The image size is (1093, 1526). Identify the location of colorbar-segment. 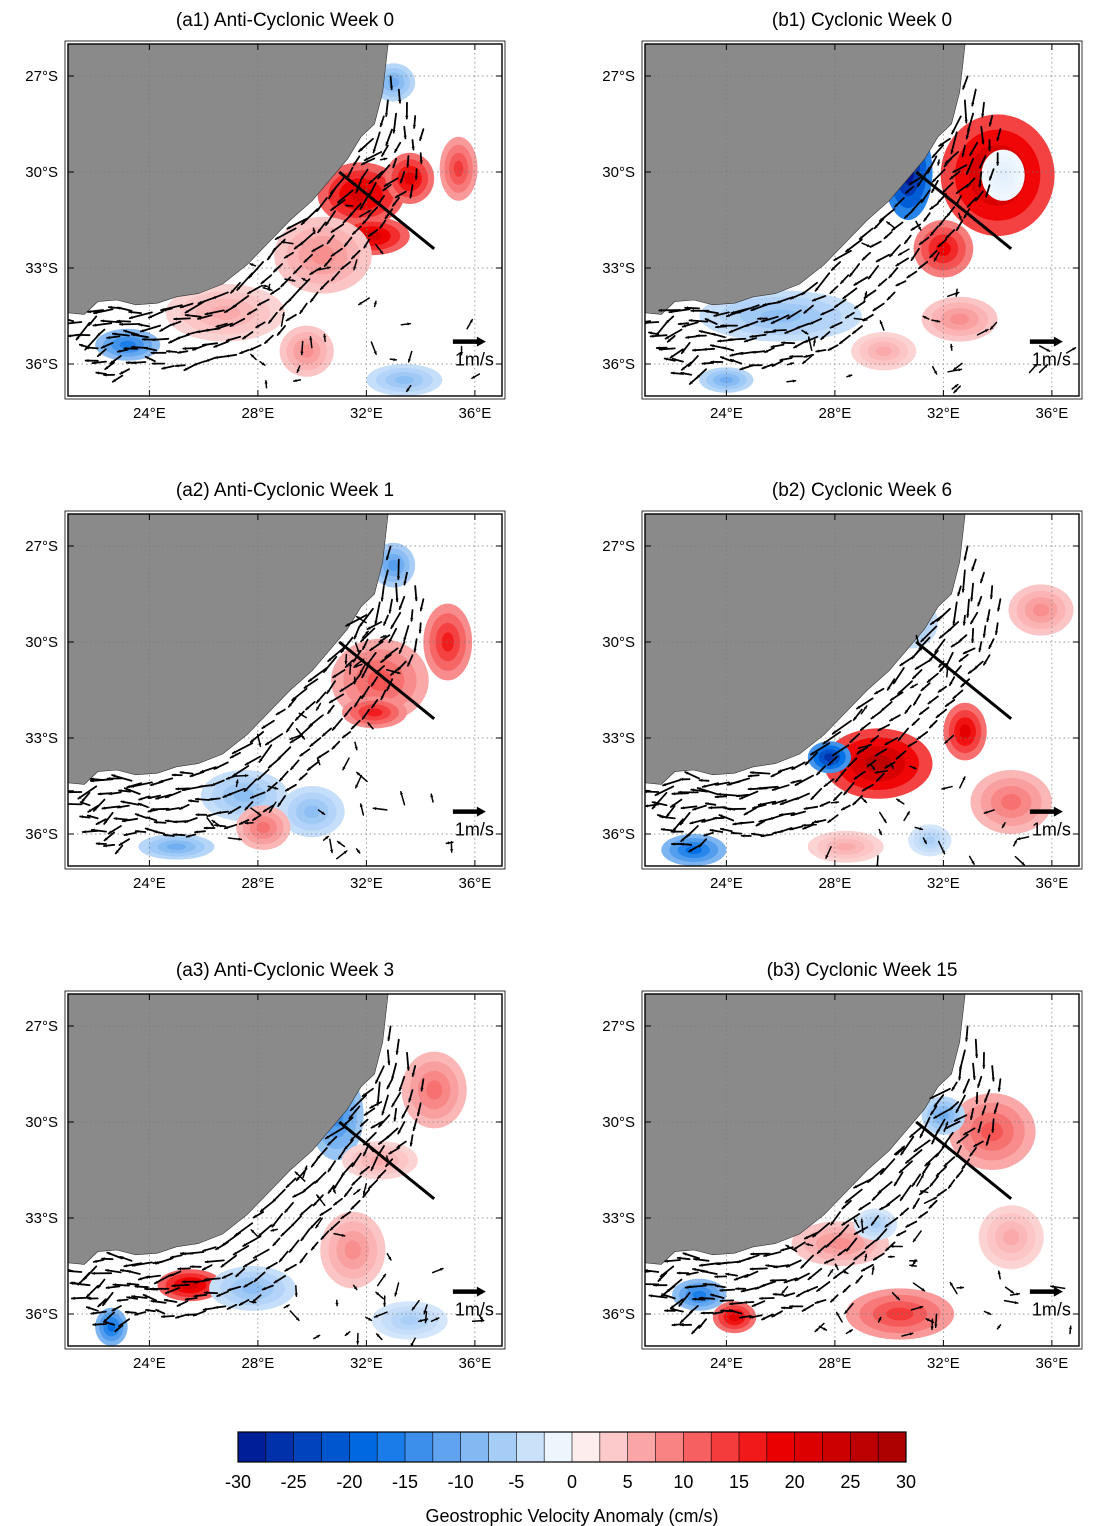
(614, 1447).